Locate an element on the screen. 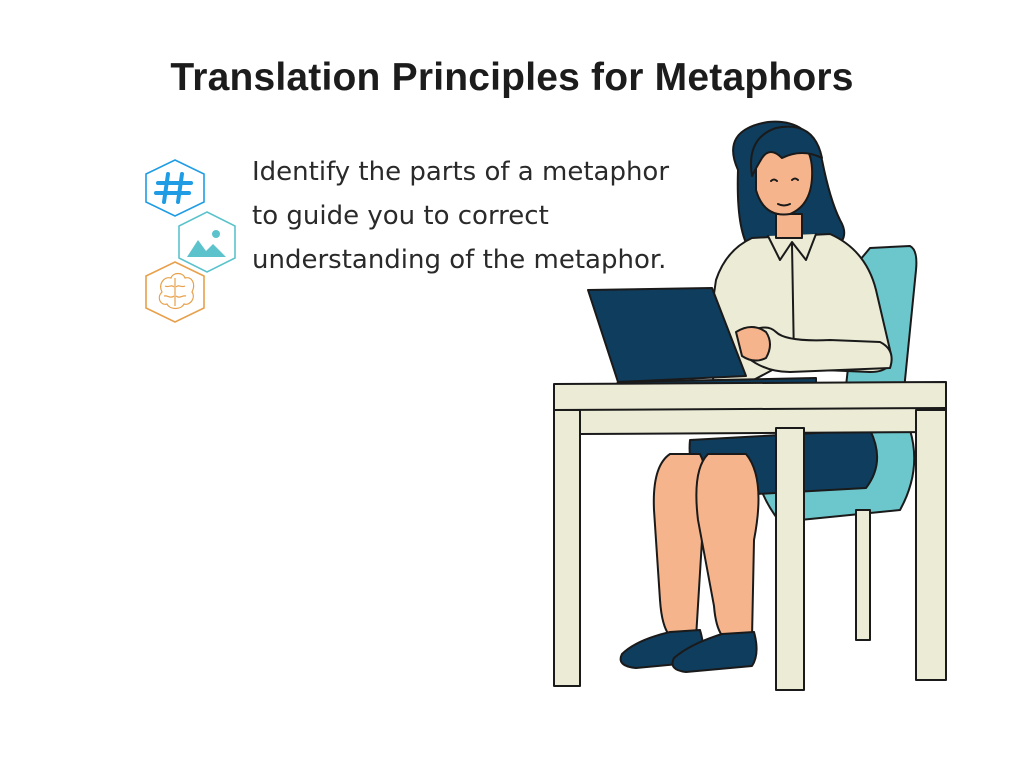 The height and width of the screenshot is (768, 1024). leg-right is located at coordinates (727, 547).